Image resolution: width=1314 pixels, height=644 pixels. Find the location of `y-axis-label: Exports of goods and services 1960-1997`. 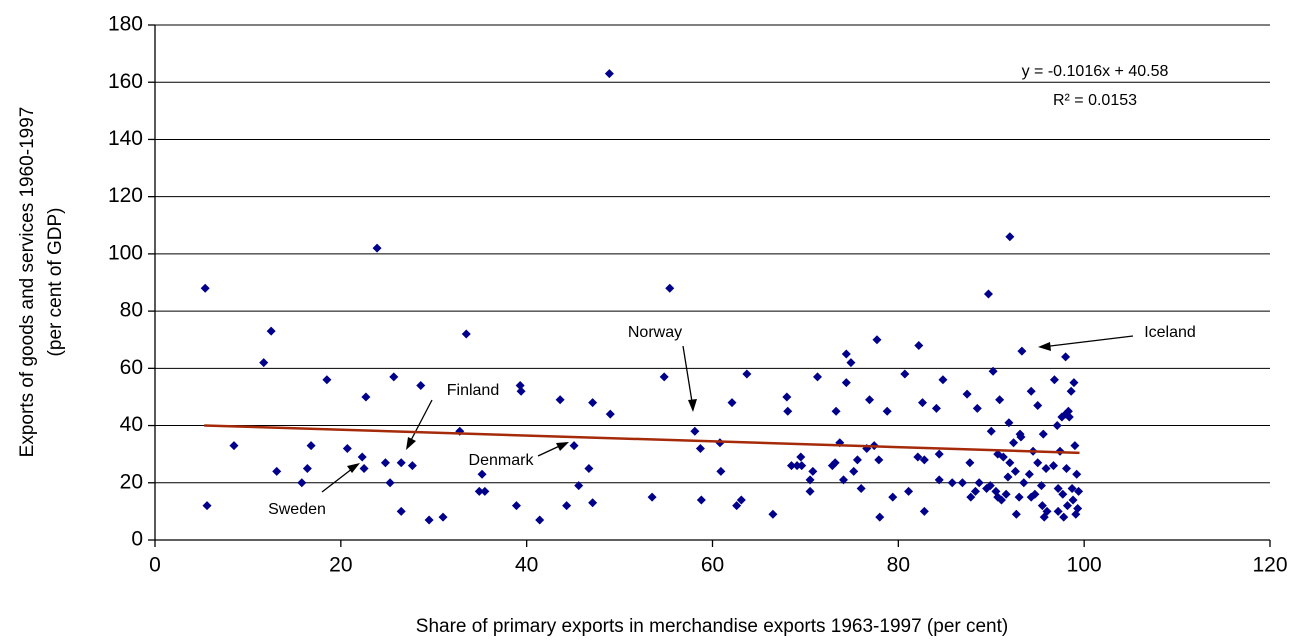

y-axis-label: Exports of goods and services 1960-1997 is located at coordinates (27, 282).